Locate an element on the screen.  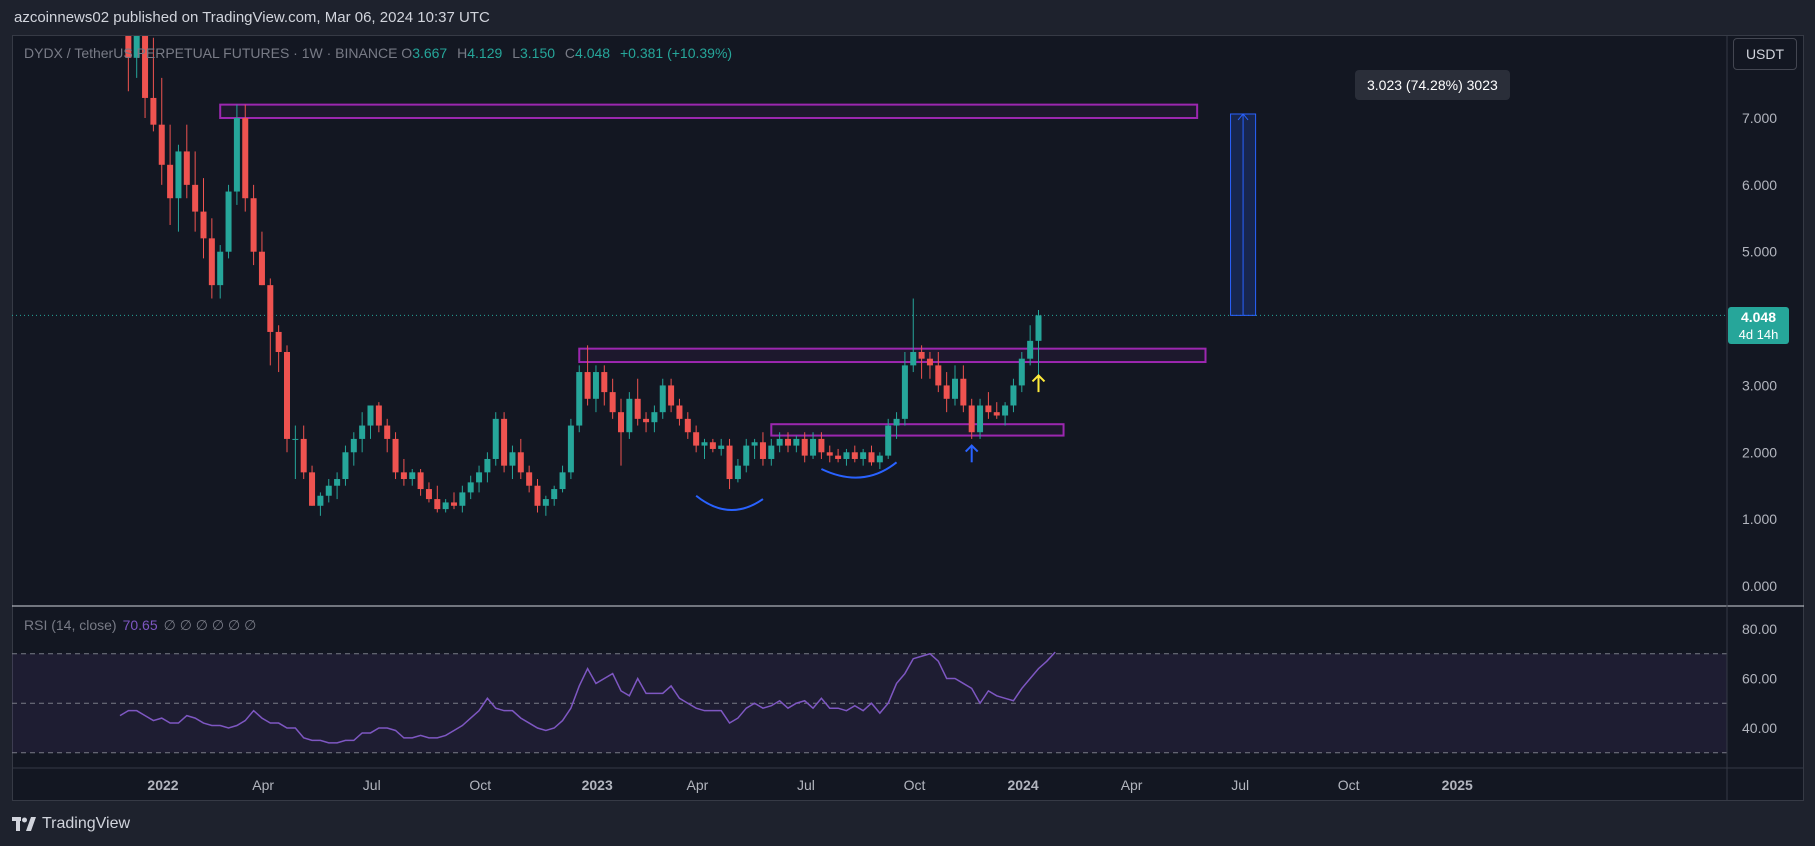
resistance-zone-top is located at coordinates (709, 111).